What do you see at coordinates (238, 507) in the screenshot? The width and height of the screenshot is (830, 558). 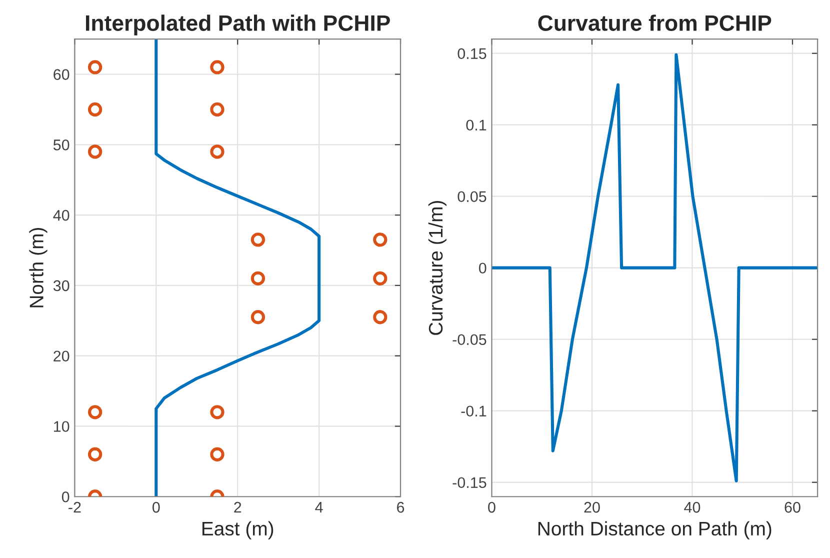 I see `x-tick-label: 2` at bounding box center [238, 507].